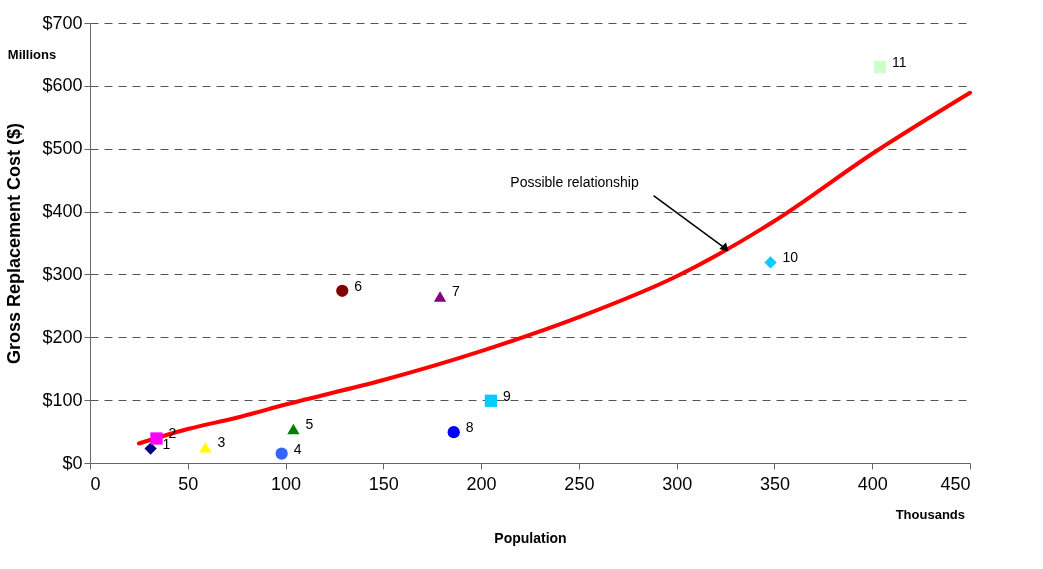 Image resolution: width=1043 pixels, height=569 pixels. What do you see at coordinates (62, 148) in the screenshot?
I see `y-tick-label: $500` at bounding box center [62, 148].